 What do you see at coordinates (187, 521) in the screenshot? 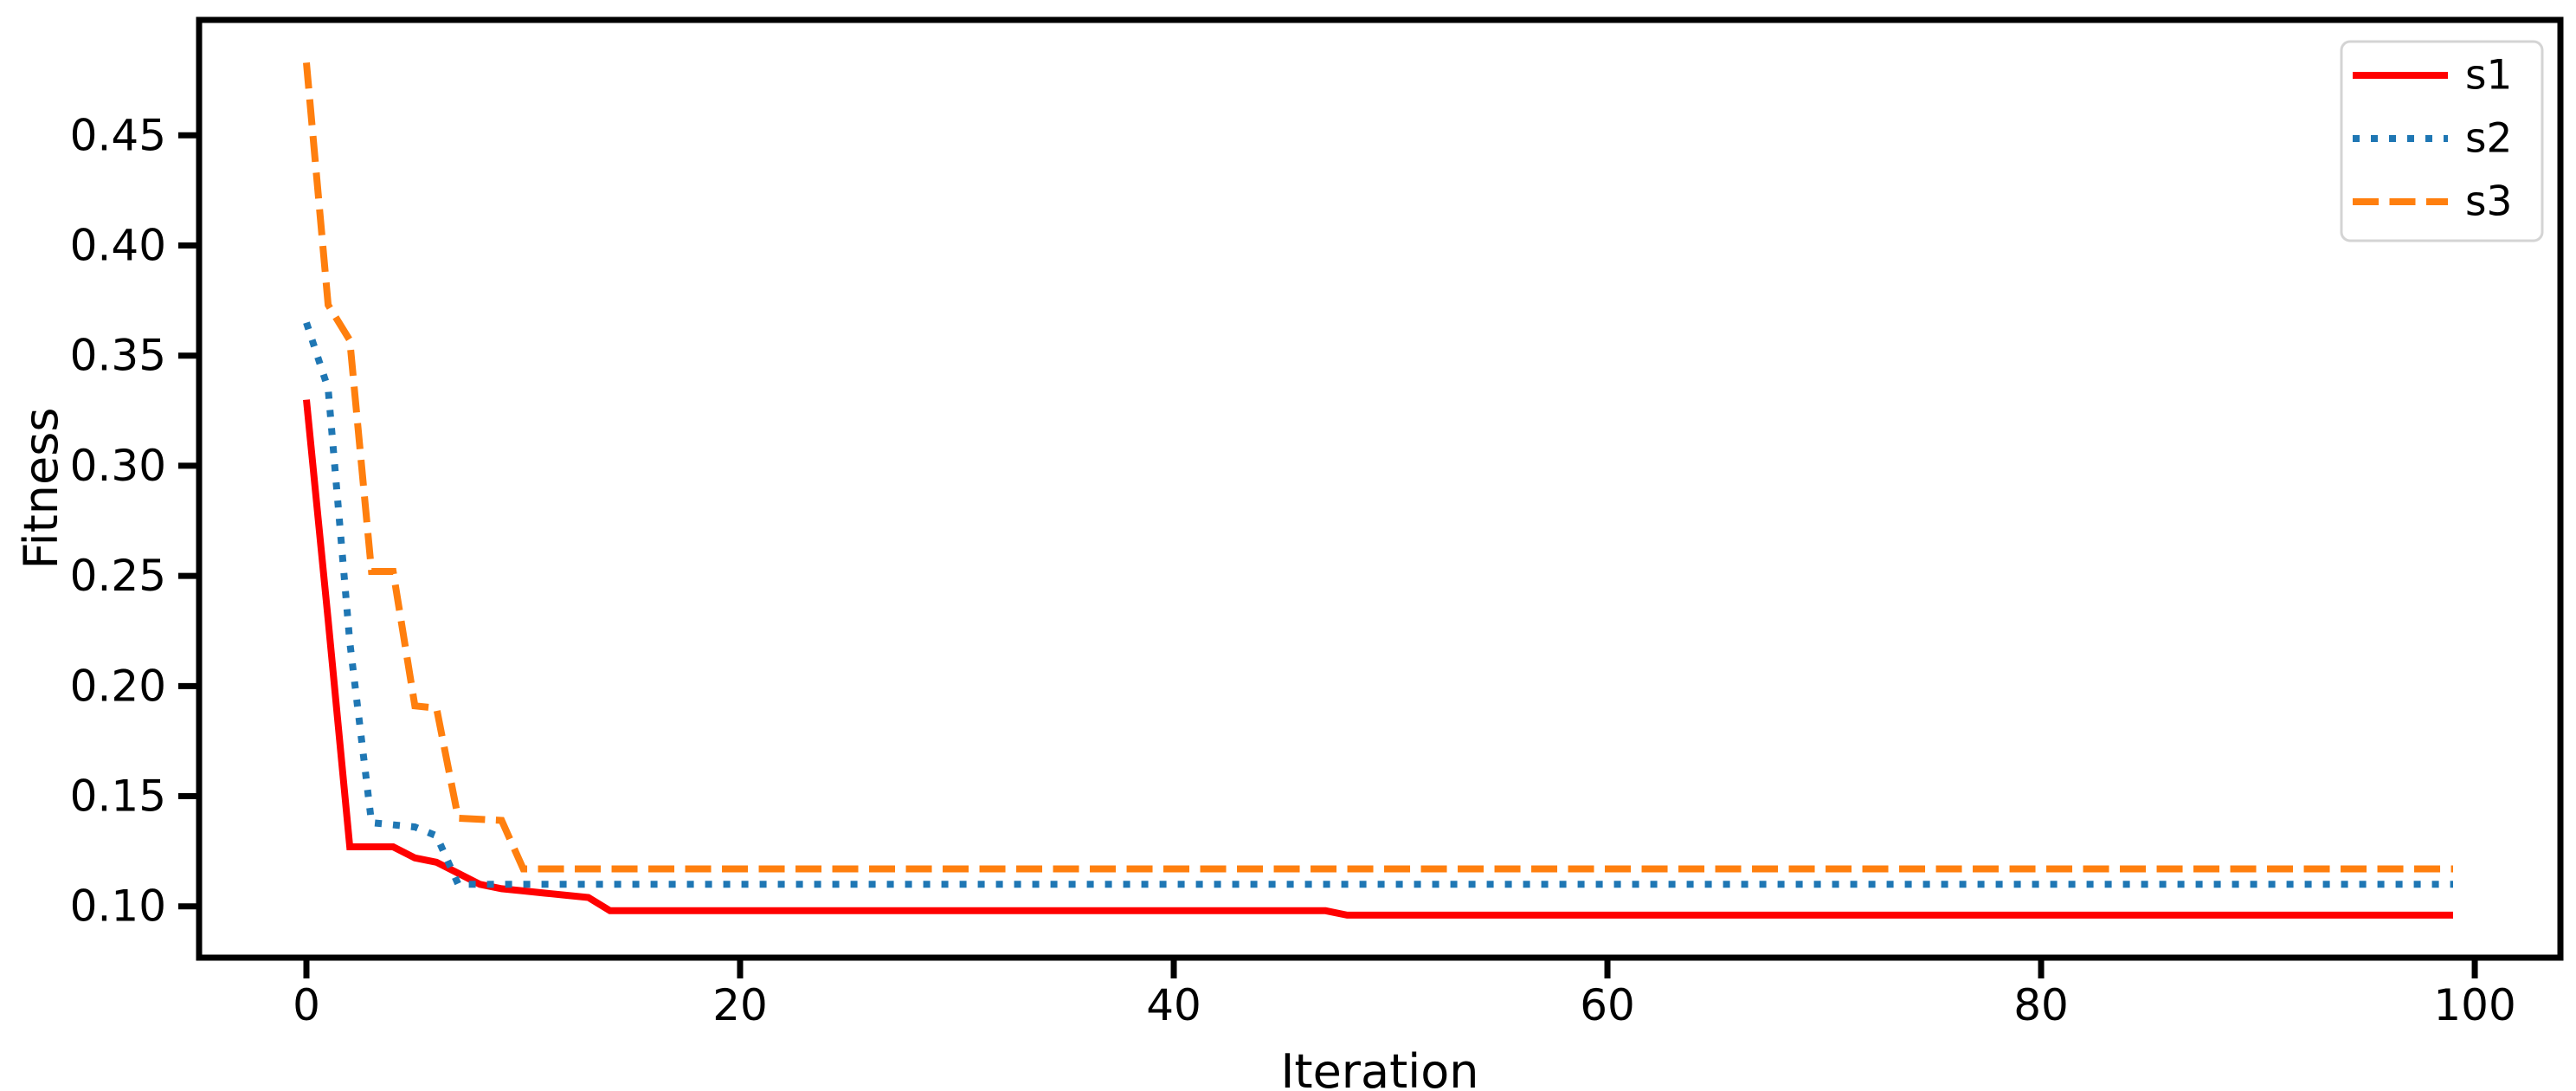
I see `y-ticks` at bounding box center [187, 521].